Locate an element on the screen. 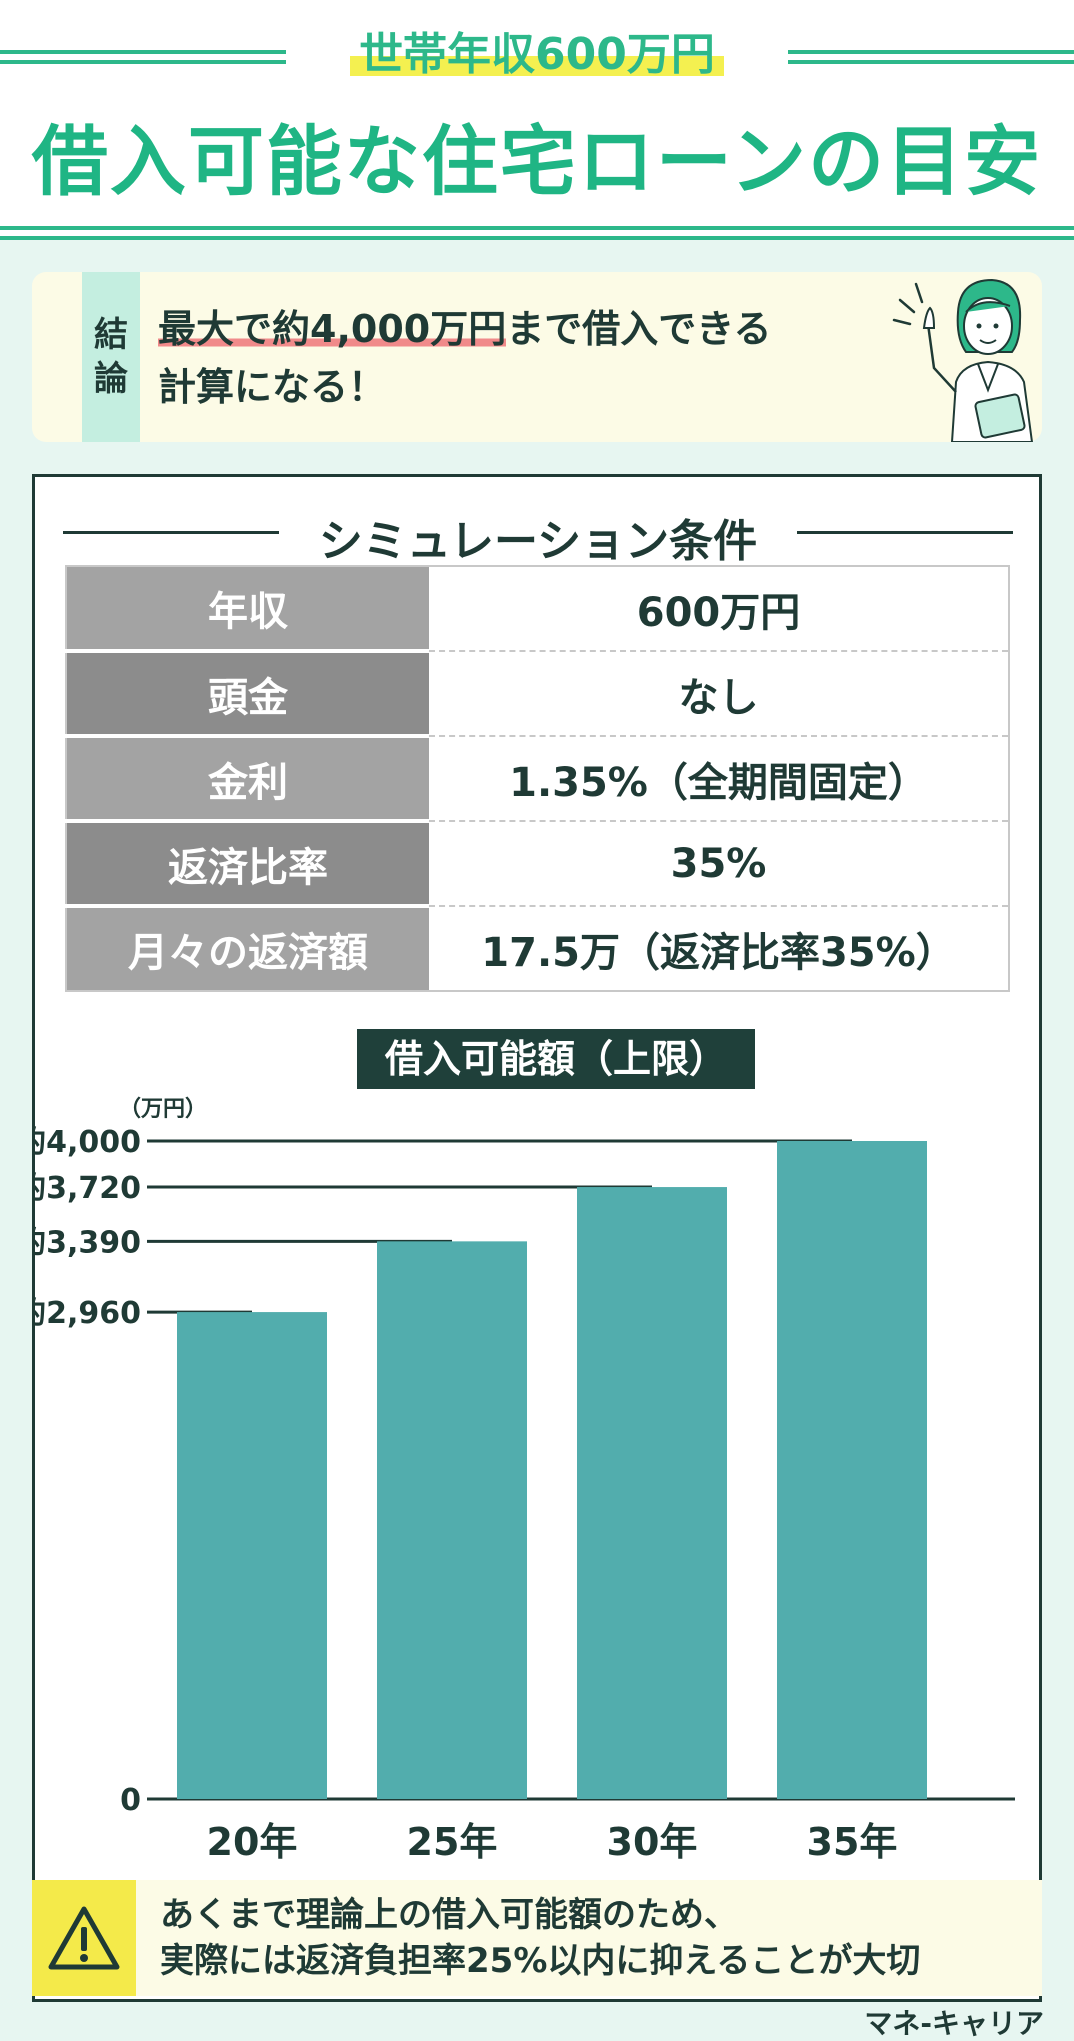 This screenshot has height=2041, width=1074. page-title: 借入可能な住宅ローンの目安 is located at coordinates (537, 161).